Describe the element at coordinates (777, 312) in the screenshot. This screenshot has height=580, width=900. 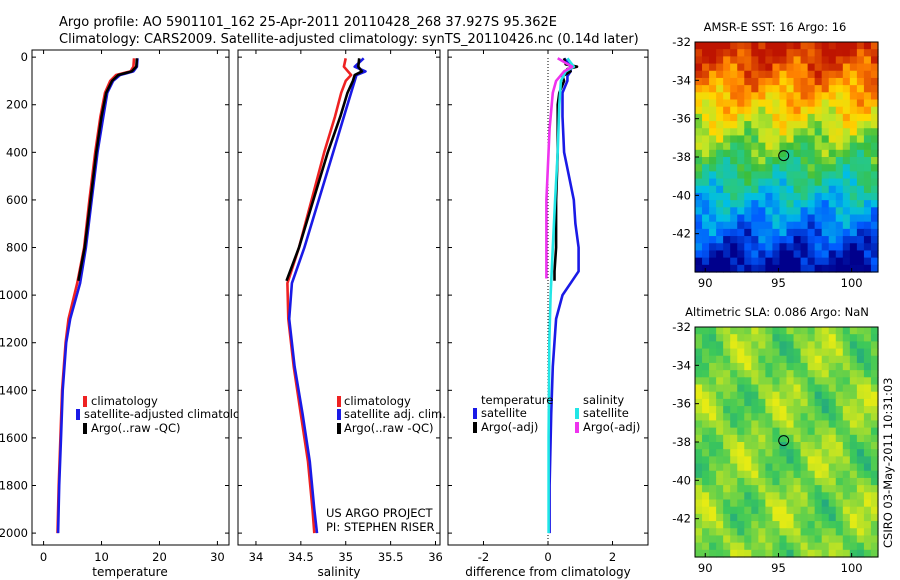
I see `sla-map-title: Altimetric SLA: 0.086 Argo: NaN` at that location.